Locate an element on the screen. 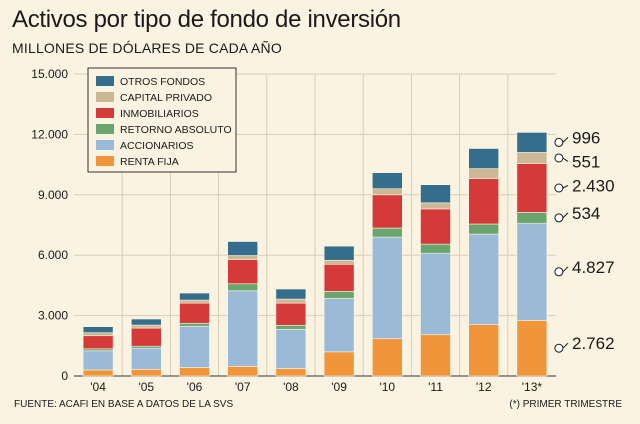 Image resolution: width=640 pixels, height=424 pixels. callout-label: 4.827 is located at coordinates (593, 267).